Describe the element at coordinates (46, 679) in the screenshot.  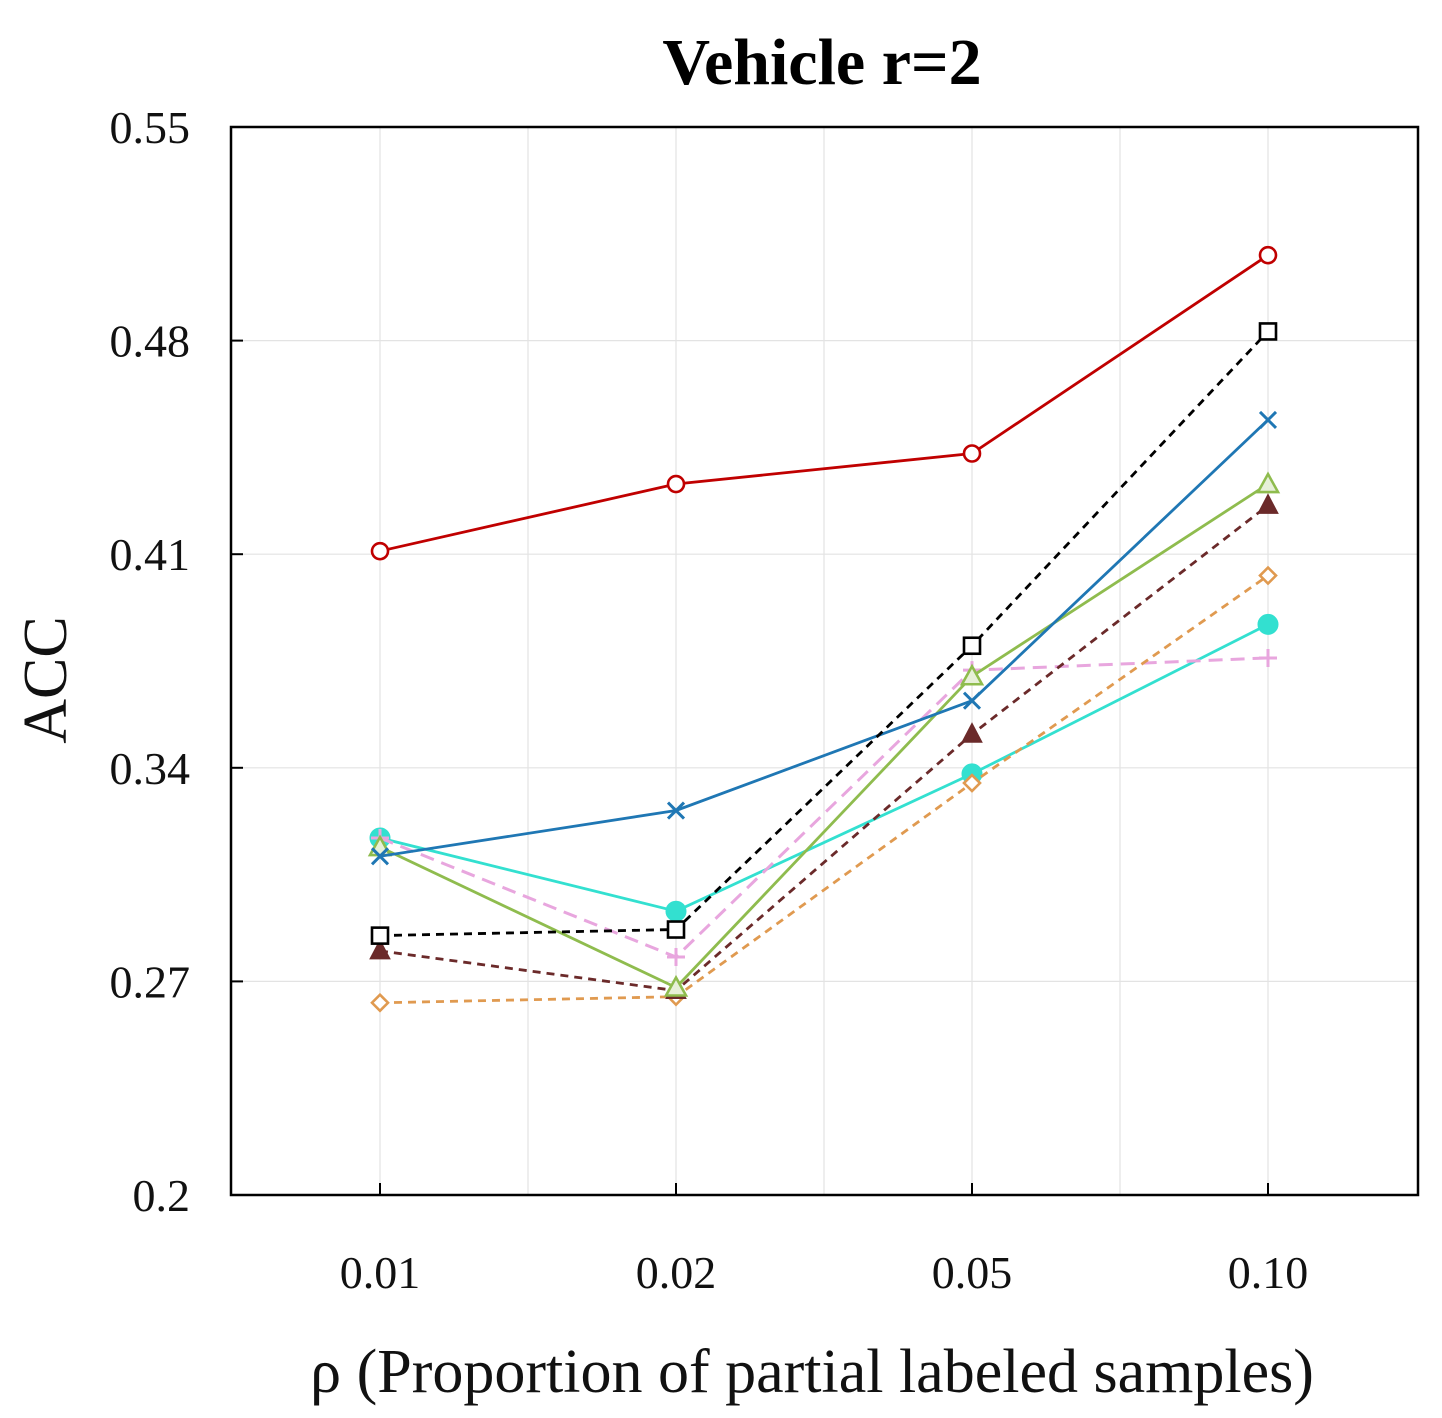
I see `y-axis-label: ACC` at that location.